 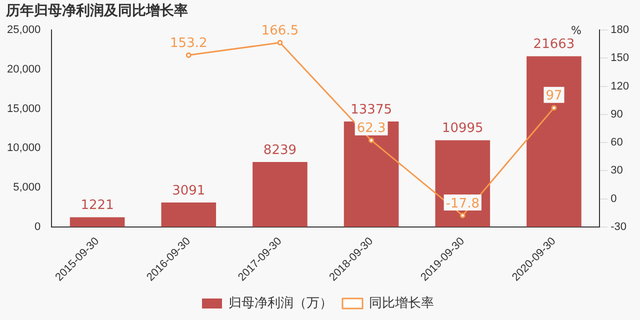 What do you see at coordinates (280, 150) in the screenshot?
I see `data-label: 8239` at bounding box center [280, 150].